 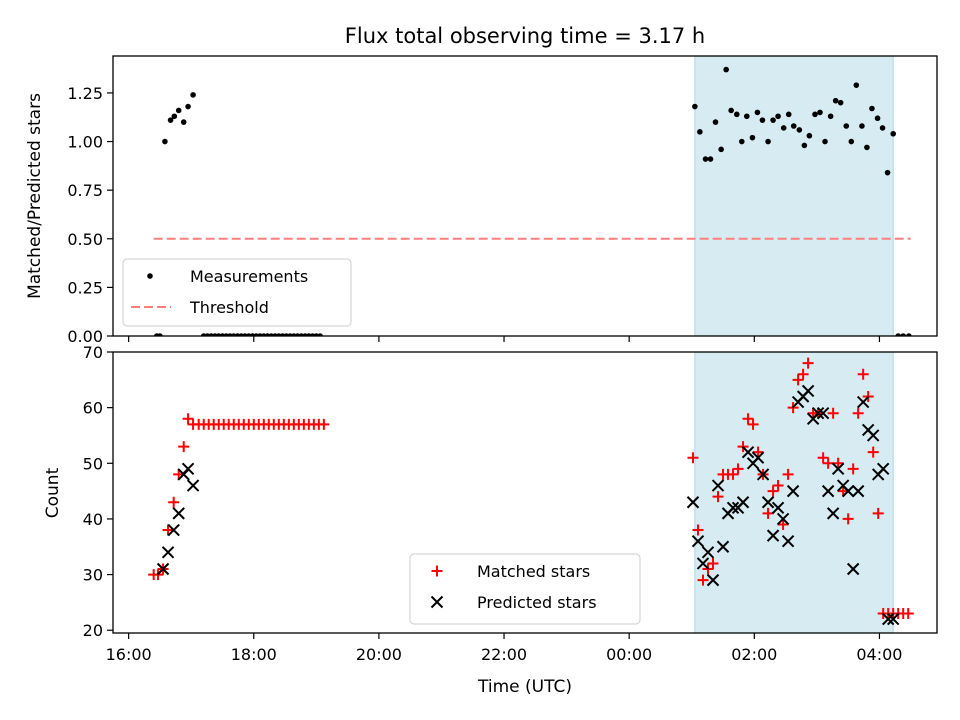 I want to click on bottom-y-axis-label: Count, so click(x=53, y=492).